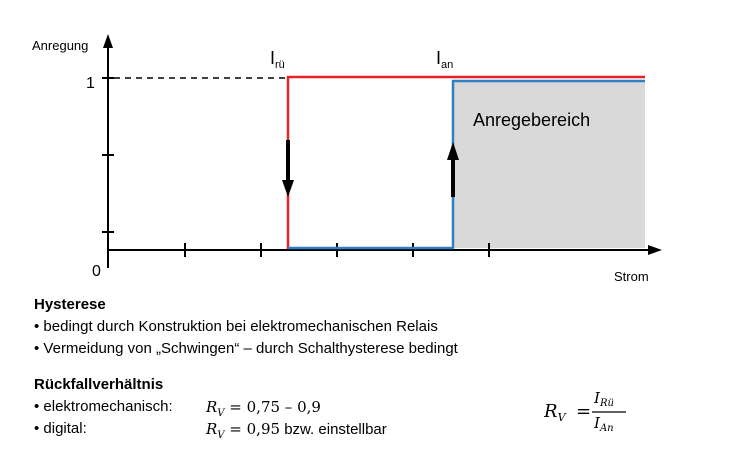 This screenshot has height=468, width=734. Describe the element at coordinates (277, 59) in the screenshot. I see `i-rue-label: Irü` at that location.